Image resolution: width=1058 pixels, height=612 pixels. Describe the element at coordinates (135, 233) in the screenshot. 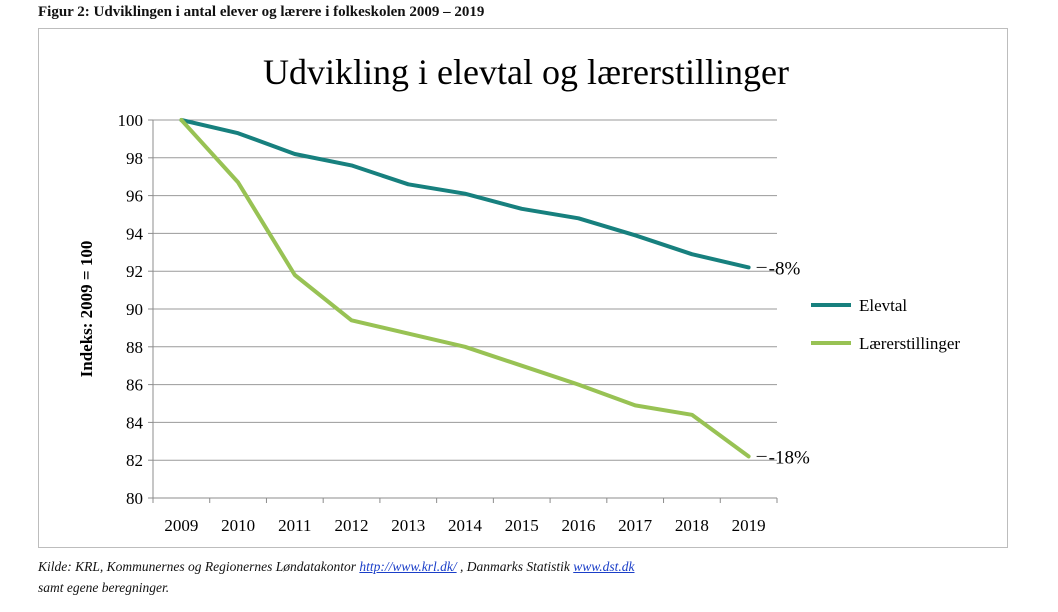

I see `y-tick-label: 94` at that location.